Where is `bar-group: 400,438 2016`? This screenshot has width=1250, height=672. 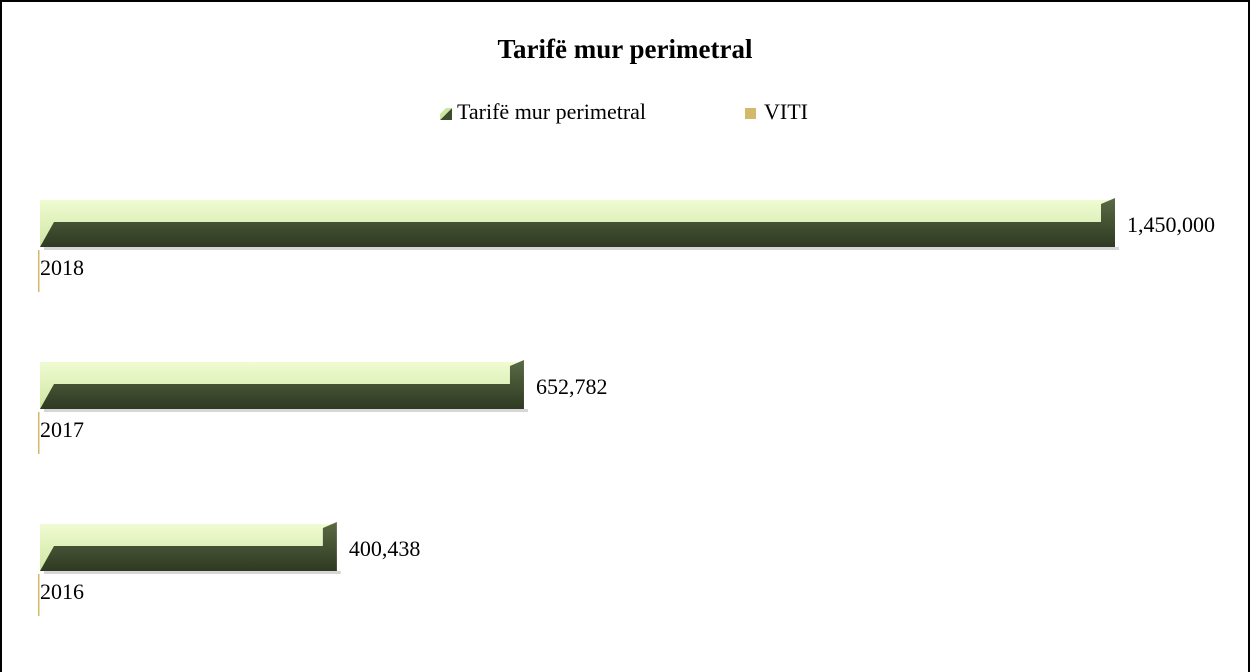
bar-group: 400,438 2016 is located at coordinates (229, 569).